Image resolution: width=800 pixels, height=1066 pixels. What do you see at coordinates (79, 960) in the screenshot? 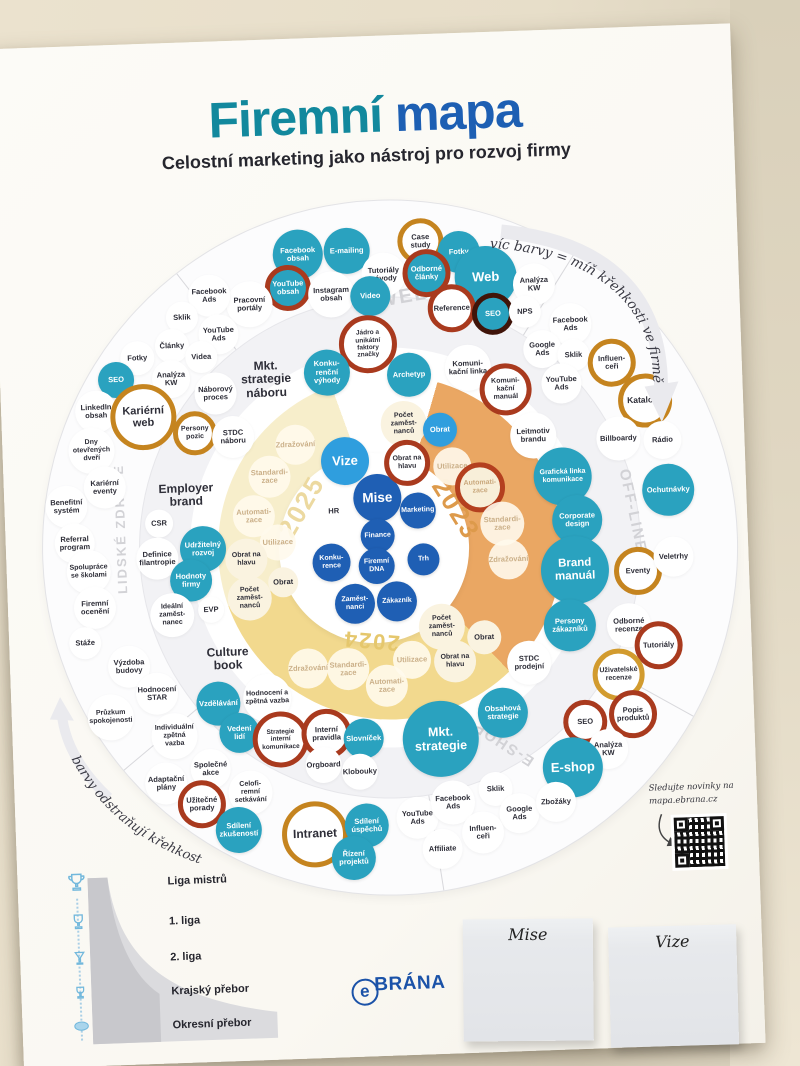
I see `trophy-second-league-icon` at bounding box center [79, 960].